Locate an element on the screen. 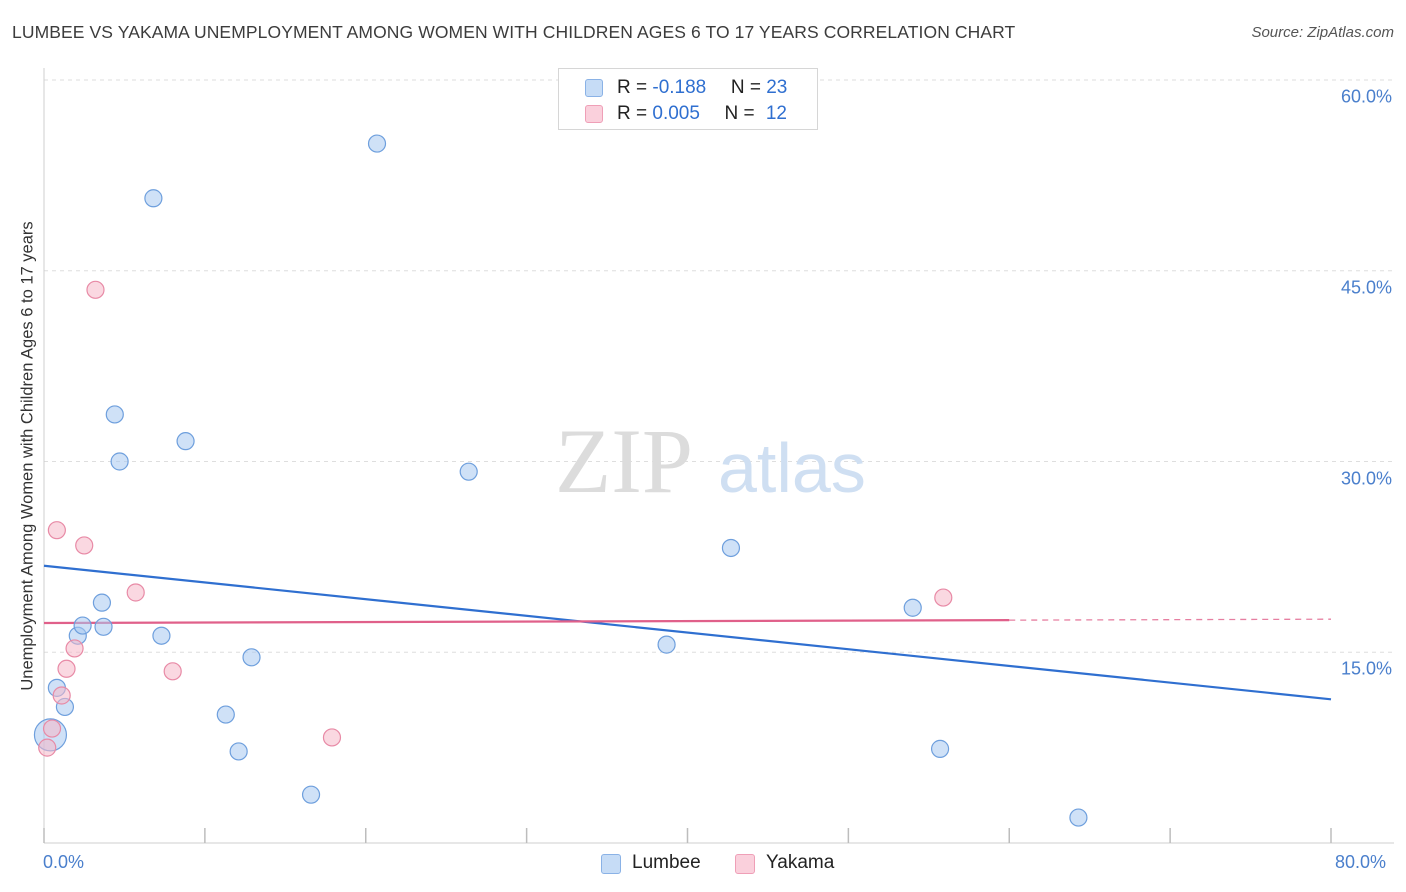  y-tick-label-15: 15.0% is located at coordinates (1366, 668).